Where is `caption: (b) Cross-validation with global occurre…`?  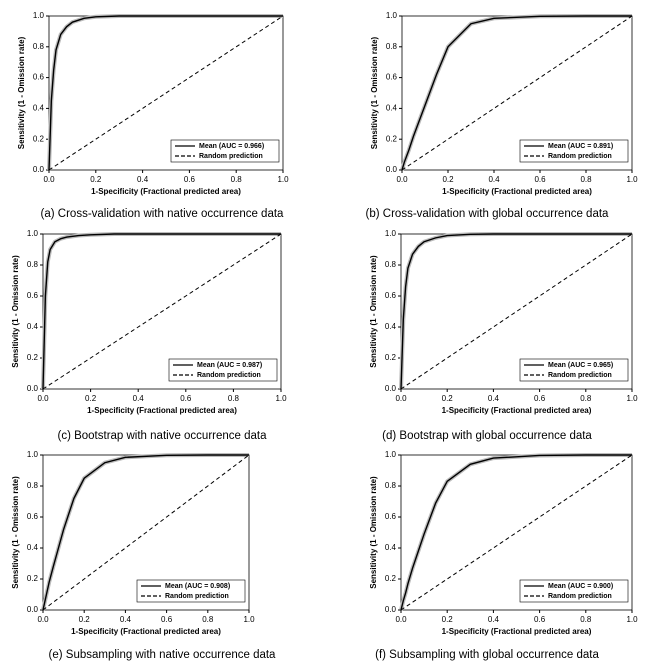
caption: (b) Cross-validation with global occurre… is located at coordinates (487, 214).